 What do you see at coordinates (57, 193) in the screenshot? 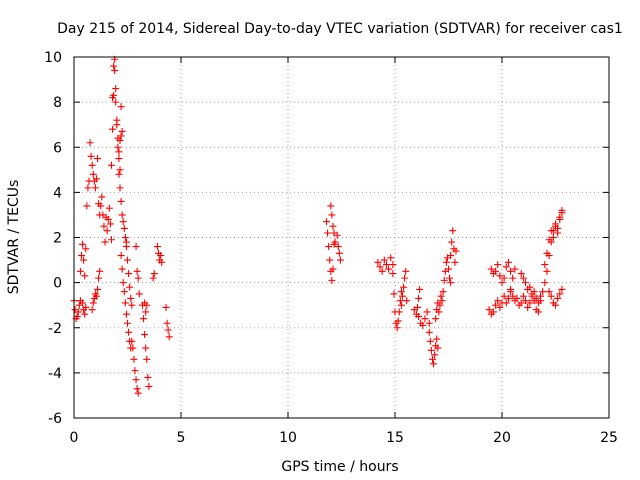
I see `y-tick-label: 4` at bounding box center [57, 193].